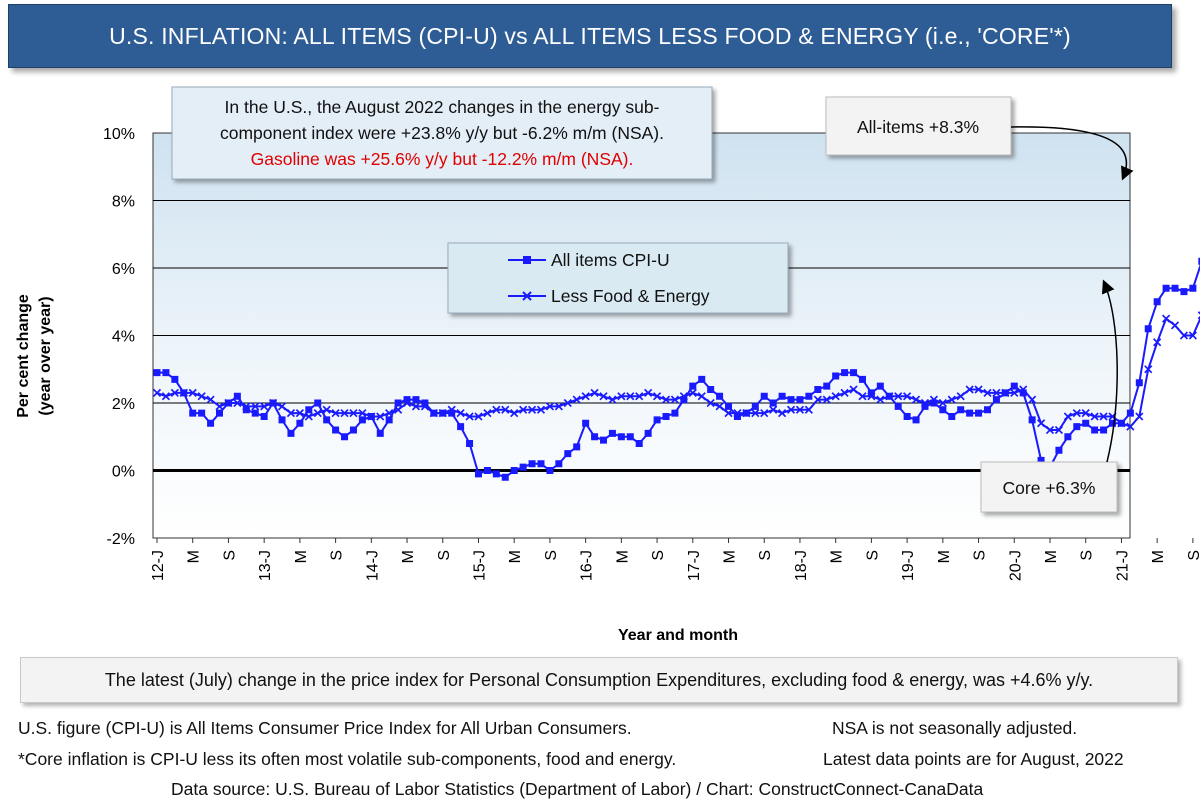 The height and width of the screenshot is (812, 1200). What do you see at coordinates (1072, 153) in the screenshot?
I see `all-items-callout-arrow` at bounding box center [1072, 153].